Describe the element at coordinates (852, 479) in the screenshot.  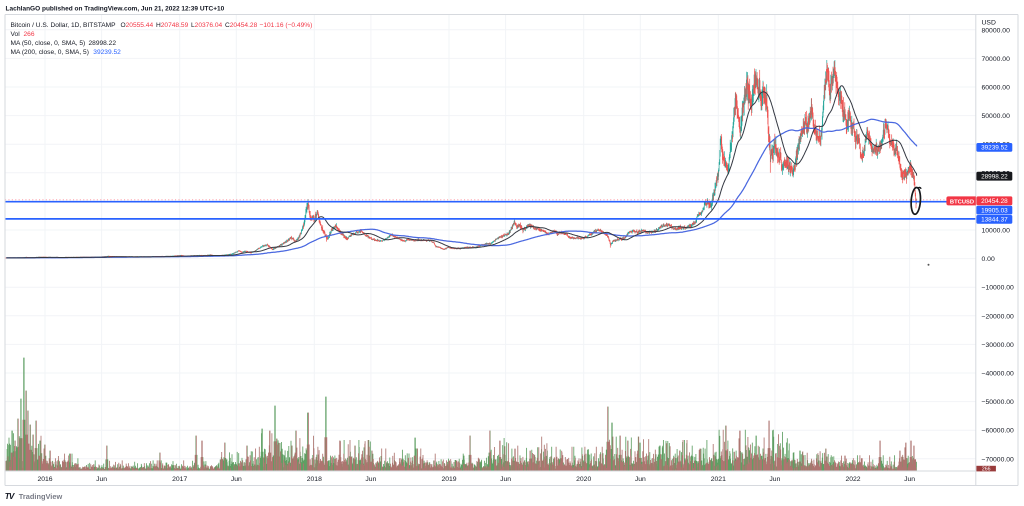
I see `svg-text: 2022` at that location.